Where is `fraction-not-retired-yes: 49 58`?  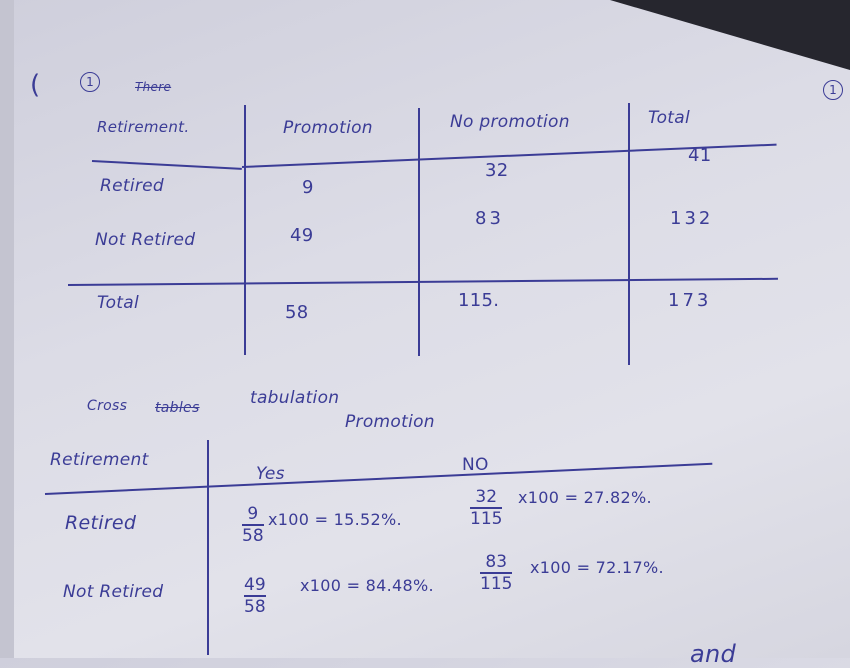 fraction-not-retired-yes: 49 58 is located at coordinates (255, 596).